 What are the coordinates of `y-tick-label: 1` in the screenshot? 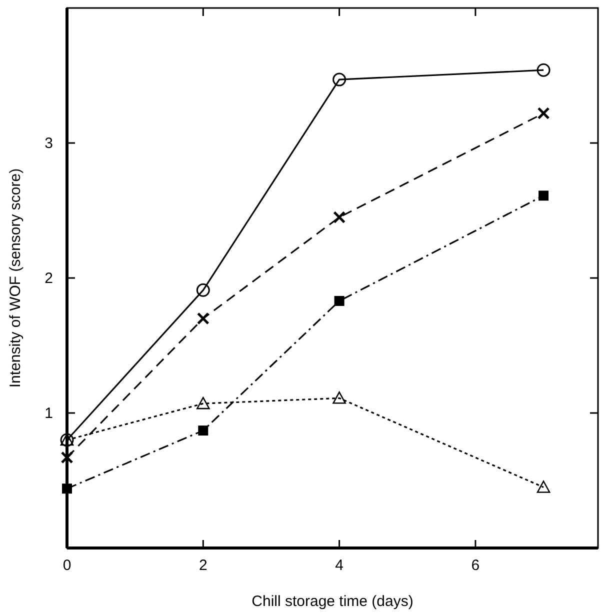 It's located at (48, 413).